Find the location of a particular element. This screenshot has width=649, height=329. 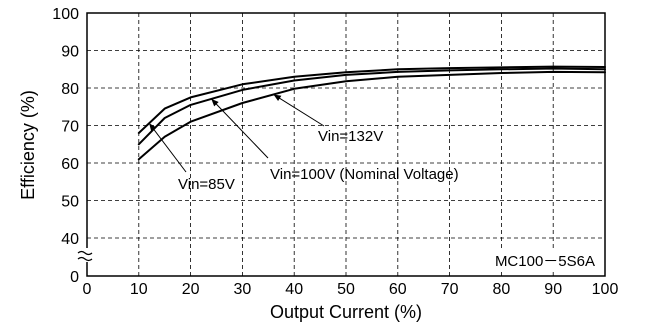

y-tick-label: 60 is located at coordinates (70, 164).